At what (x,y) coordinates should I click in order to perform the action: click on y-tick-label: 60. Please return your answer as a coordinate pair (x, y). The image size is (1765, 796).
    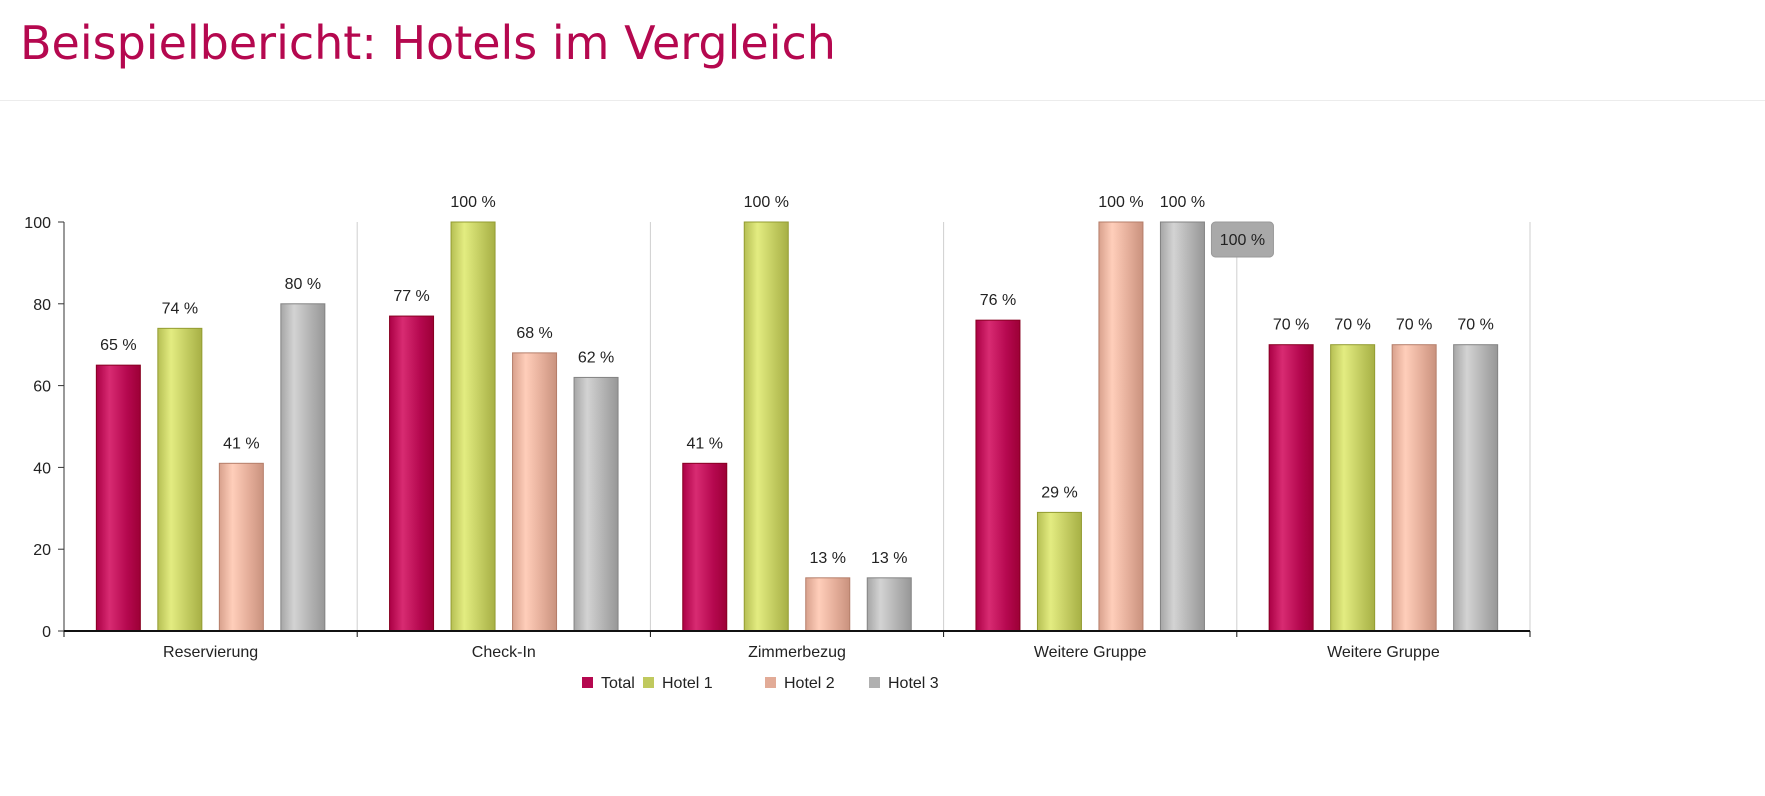
    Looking at the image, I should click on (42, 387).